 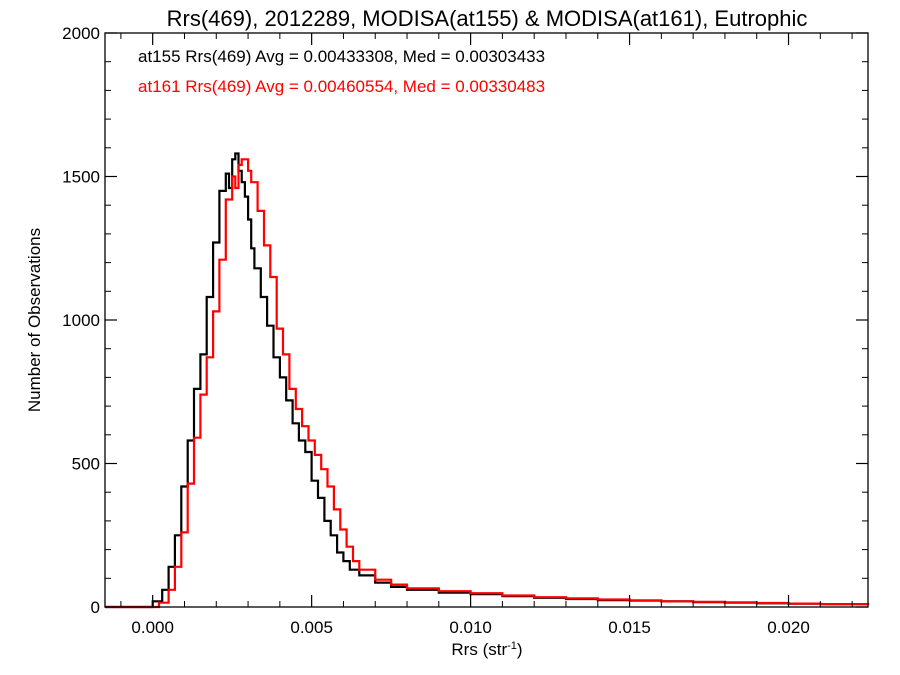 I want to click on x-axis-label: Rrs (str-1), so click(x=486, y=649).